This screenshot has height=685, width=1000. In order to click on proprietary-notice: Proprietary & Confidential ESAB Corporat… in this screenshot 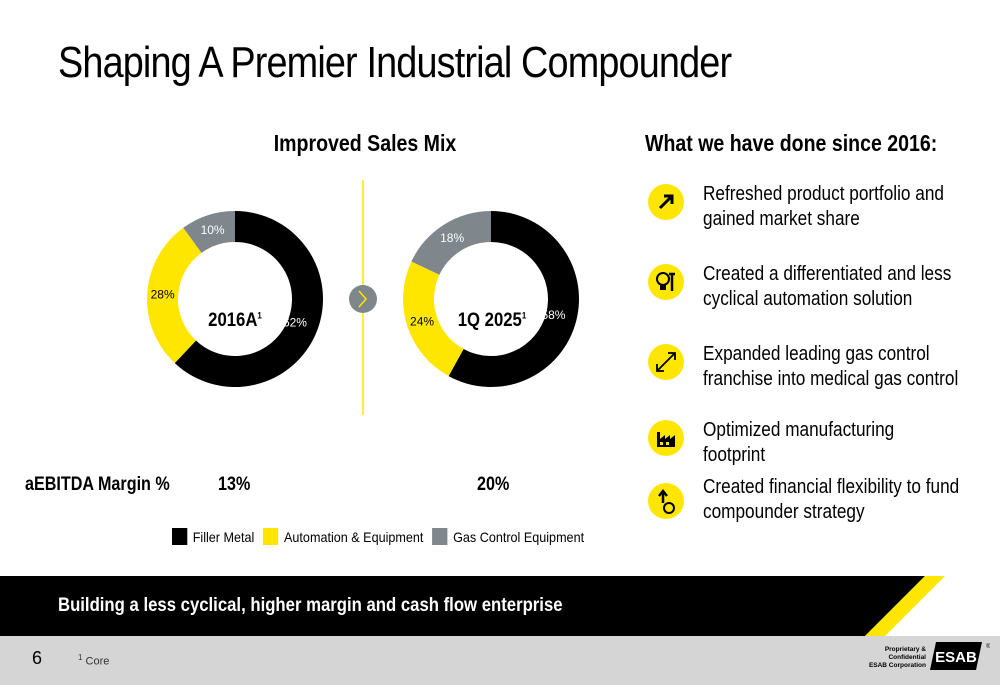, I will do `click(888, 658)`.